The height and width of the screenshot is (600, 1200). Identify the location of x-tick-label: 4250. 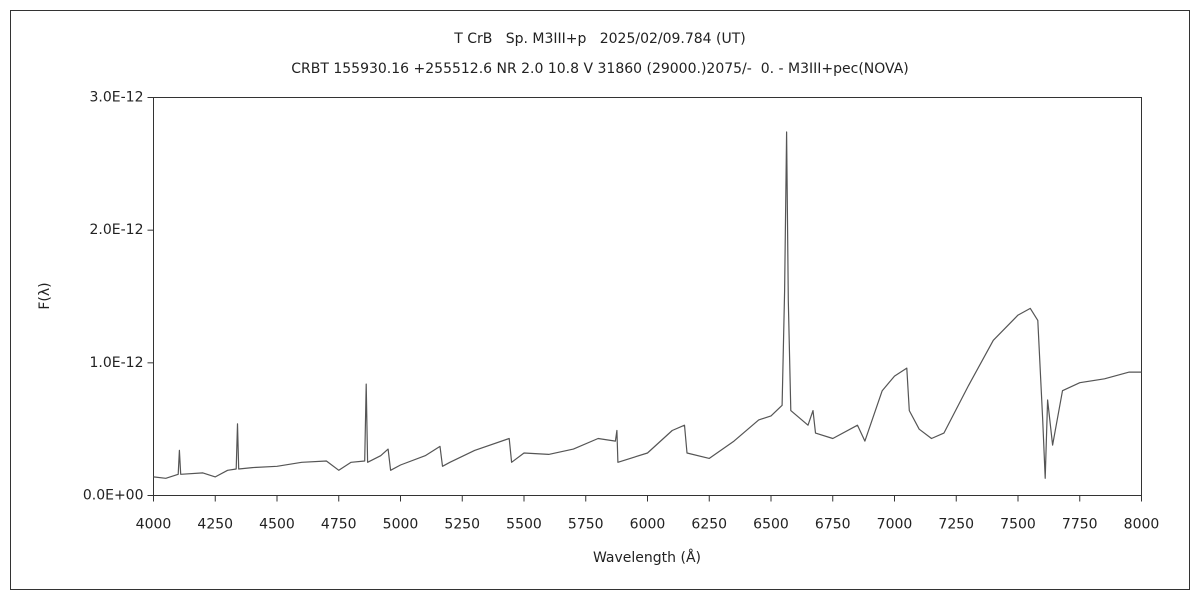
(215, 525).